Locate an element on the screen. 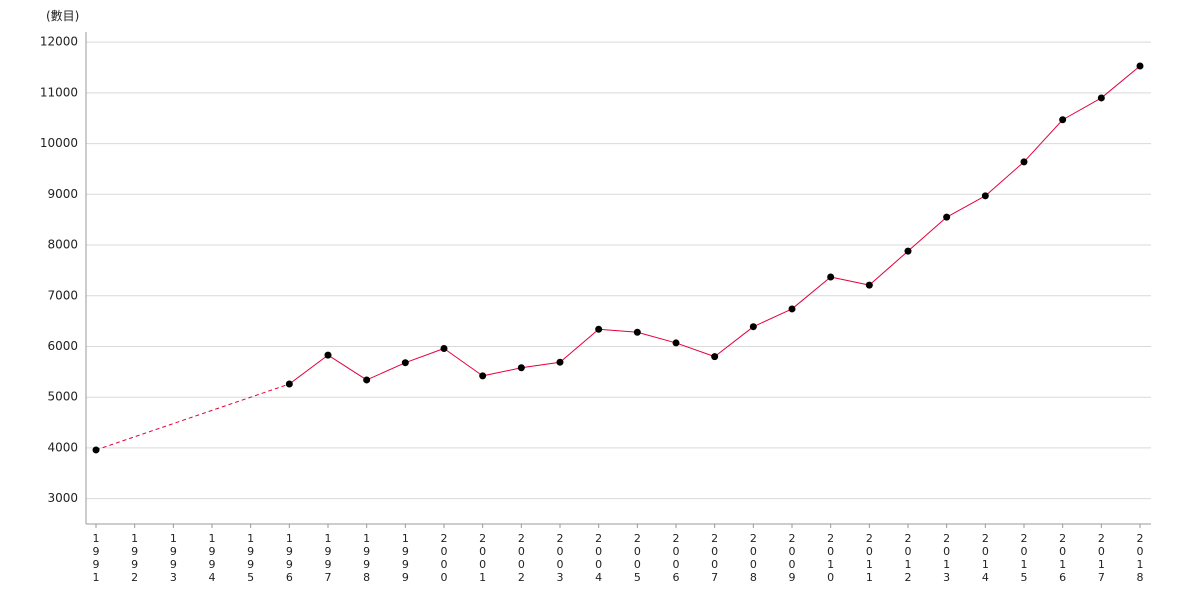  y-tick-label: 4000 is located at coordinates (62, 447).